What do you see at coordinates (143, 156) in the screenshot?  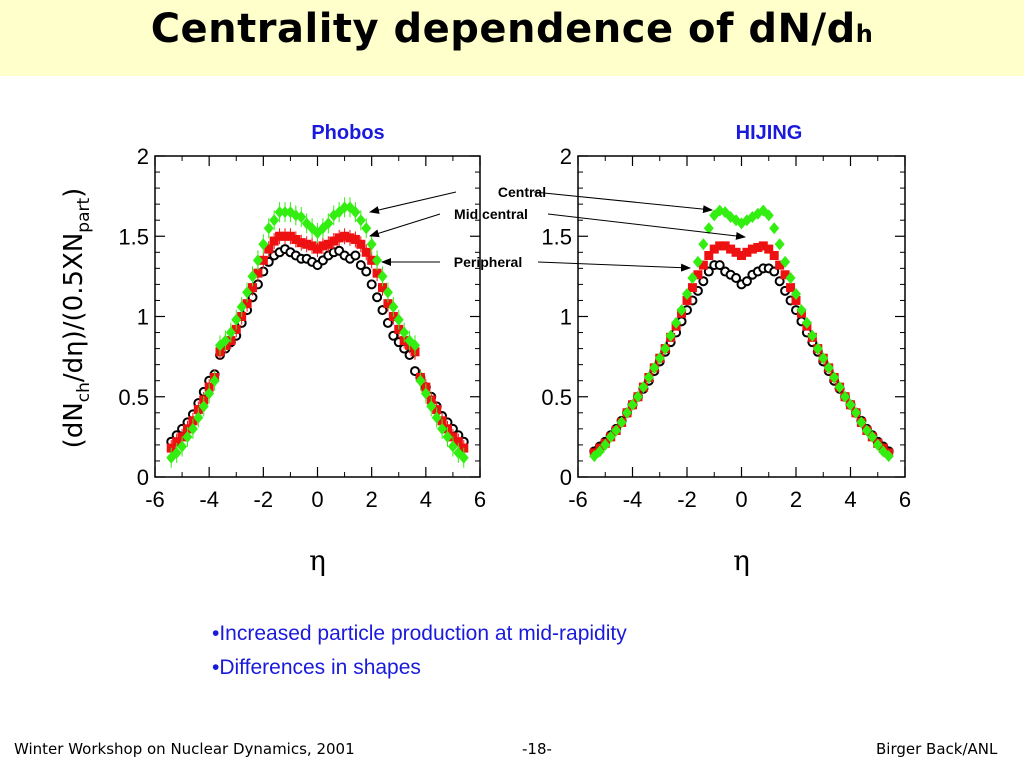 I see `y-tick-label: 2` at bounding box center [143, 156].